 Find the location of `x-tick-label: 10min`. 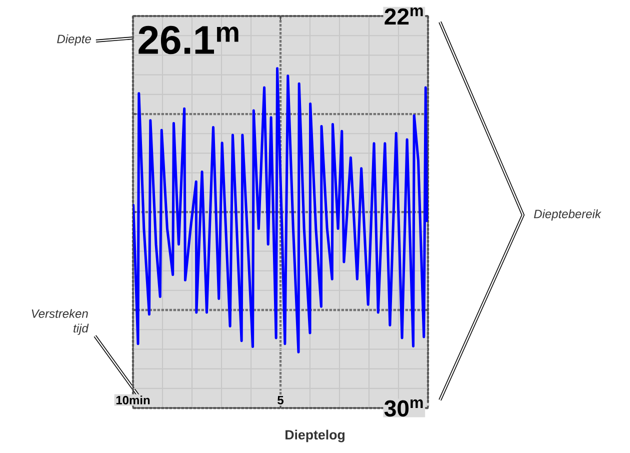

x-tick-label: 10min is located at coordinates (133, 400).